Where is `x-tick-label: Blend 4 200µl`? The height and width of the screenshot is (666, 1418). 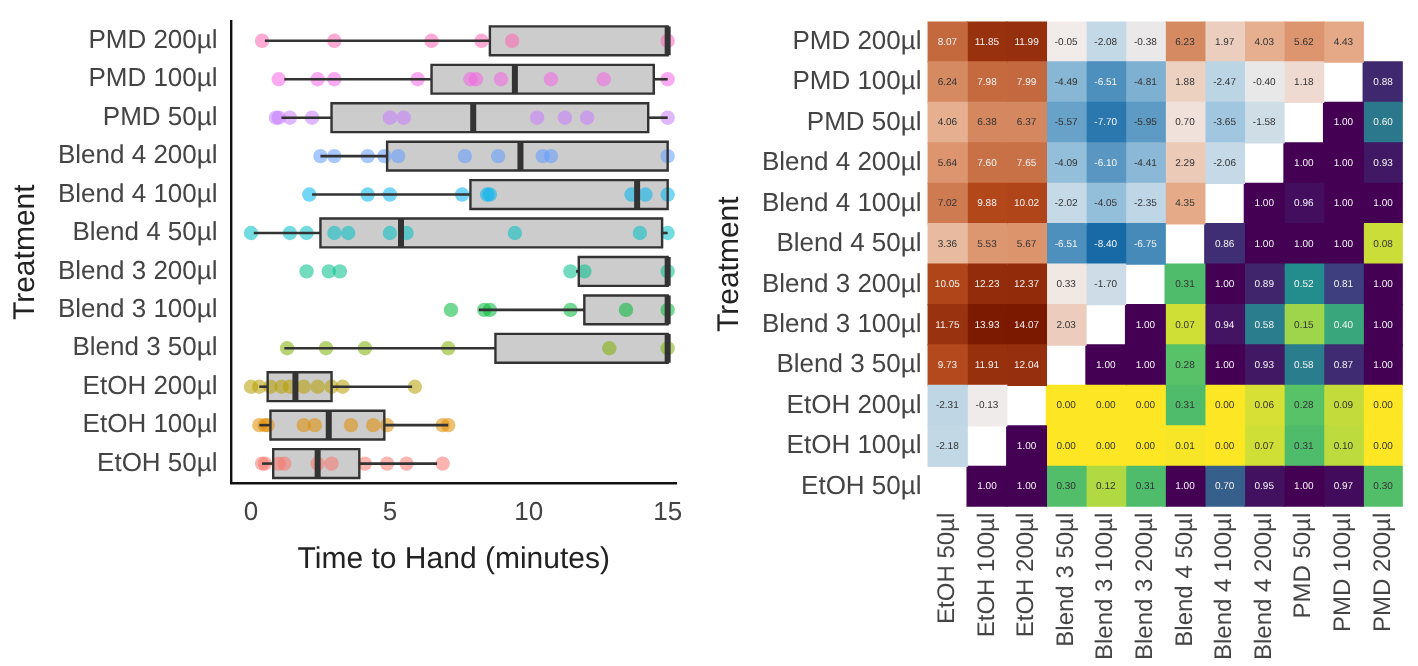 x-tick-label: Blend 4 200µl is located at coordinates (1262, 586).